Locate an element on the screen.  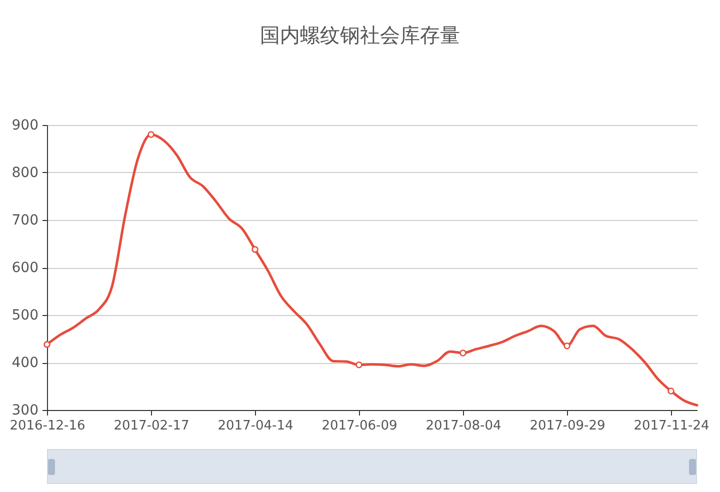
x-tick-label: 2017-02-17 is located at coordinates (152, 426).